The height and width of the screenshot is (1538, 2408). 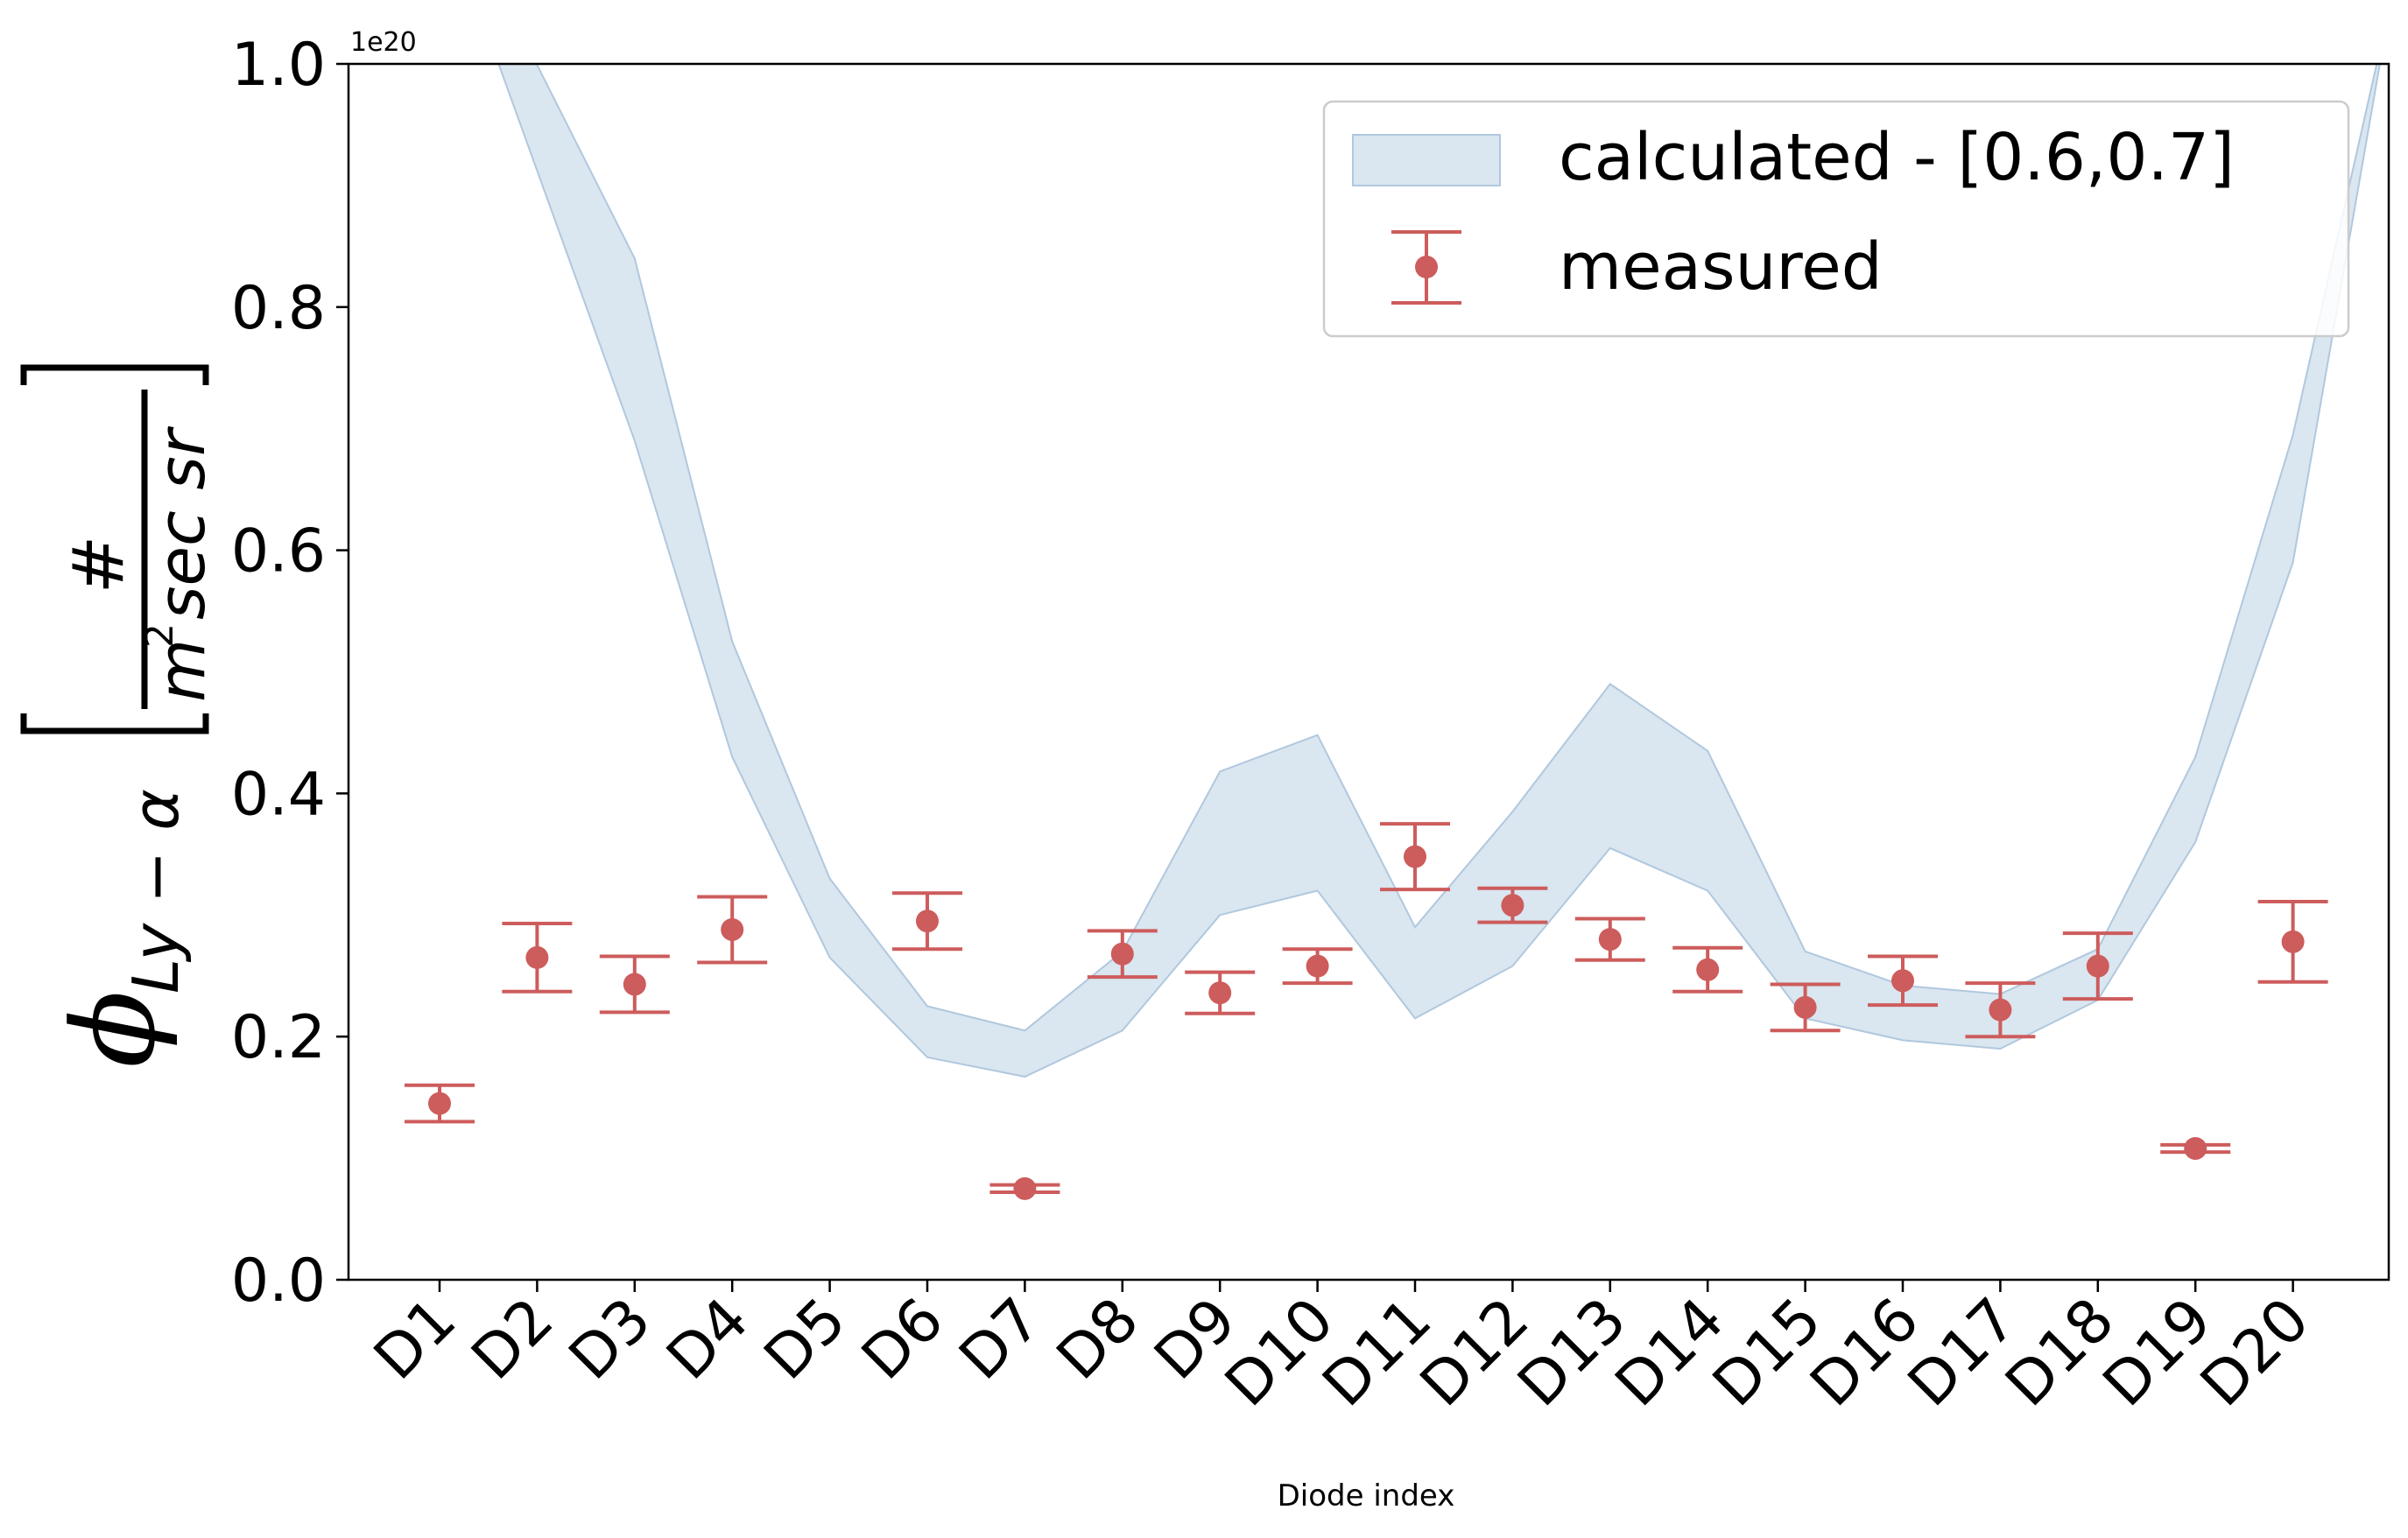 I want to click on measured-point-D19, so click(x=2195, y=1148).